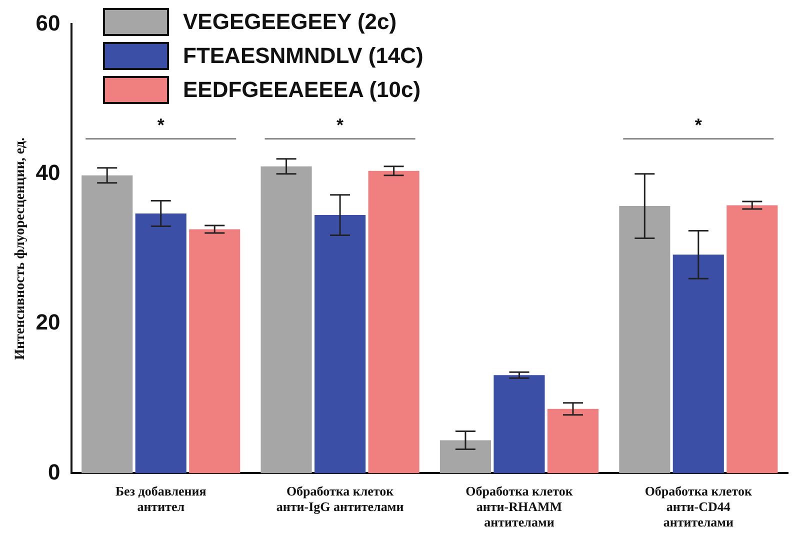 Image resolution: width=806 pixels, height=542 pixels. I want to click on y-axis-title: Интенсивность флуоресценции, ед., so click(20, 248).